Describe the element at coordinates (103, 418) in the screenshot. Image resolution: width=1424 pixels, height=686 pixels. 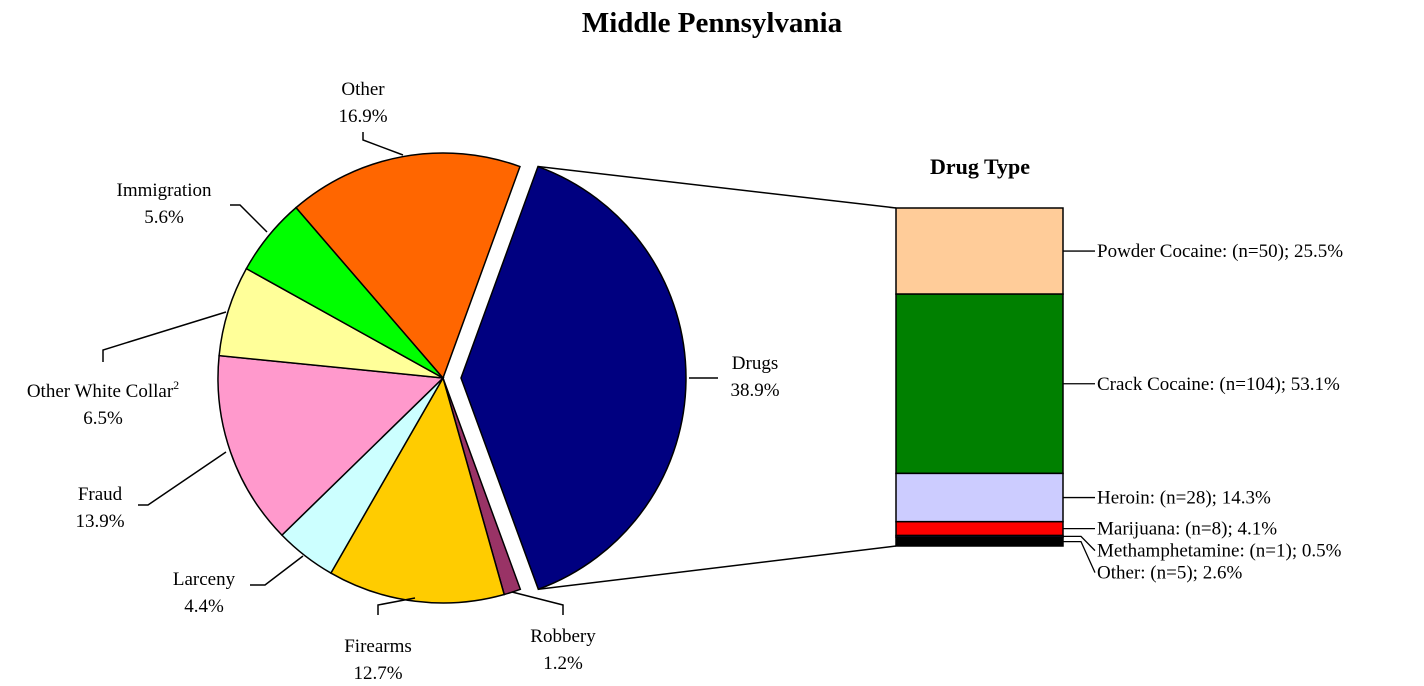
I see `slice-value-other-white-collar: 6.5%` at that location.